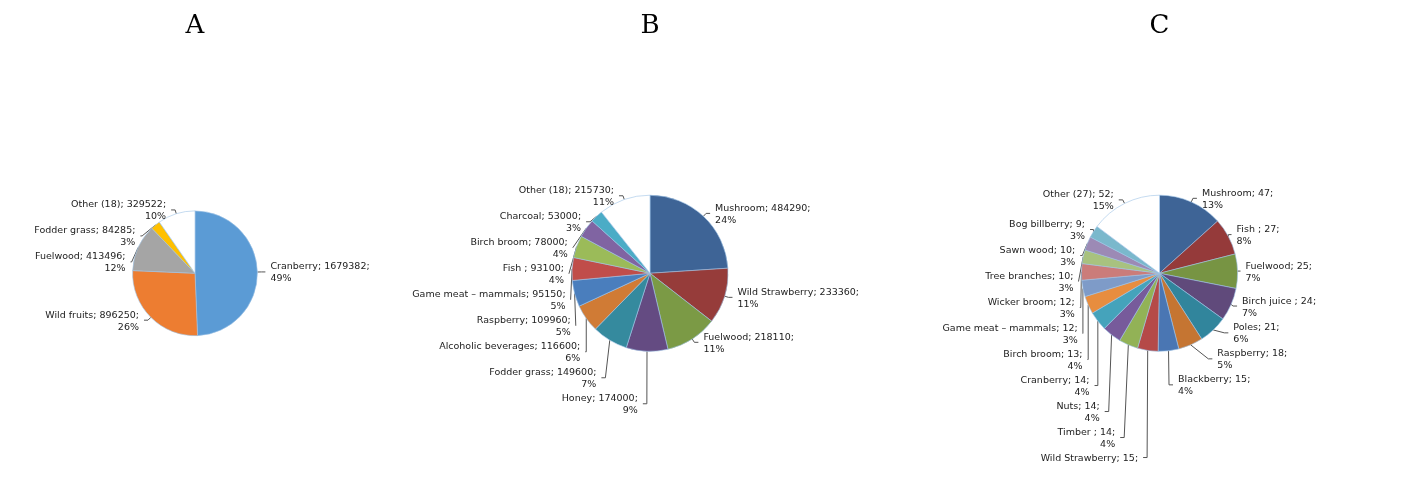 This screenshot has width=1409, height=488. I want to click on slice-label: Game meat – mammals; 95150; 5%, so click(489, 300).